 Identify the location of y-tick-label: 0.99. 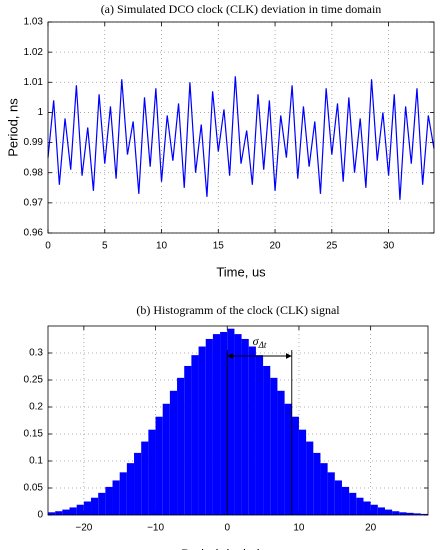
(34, 142).